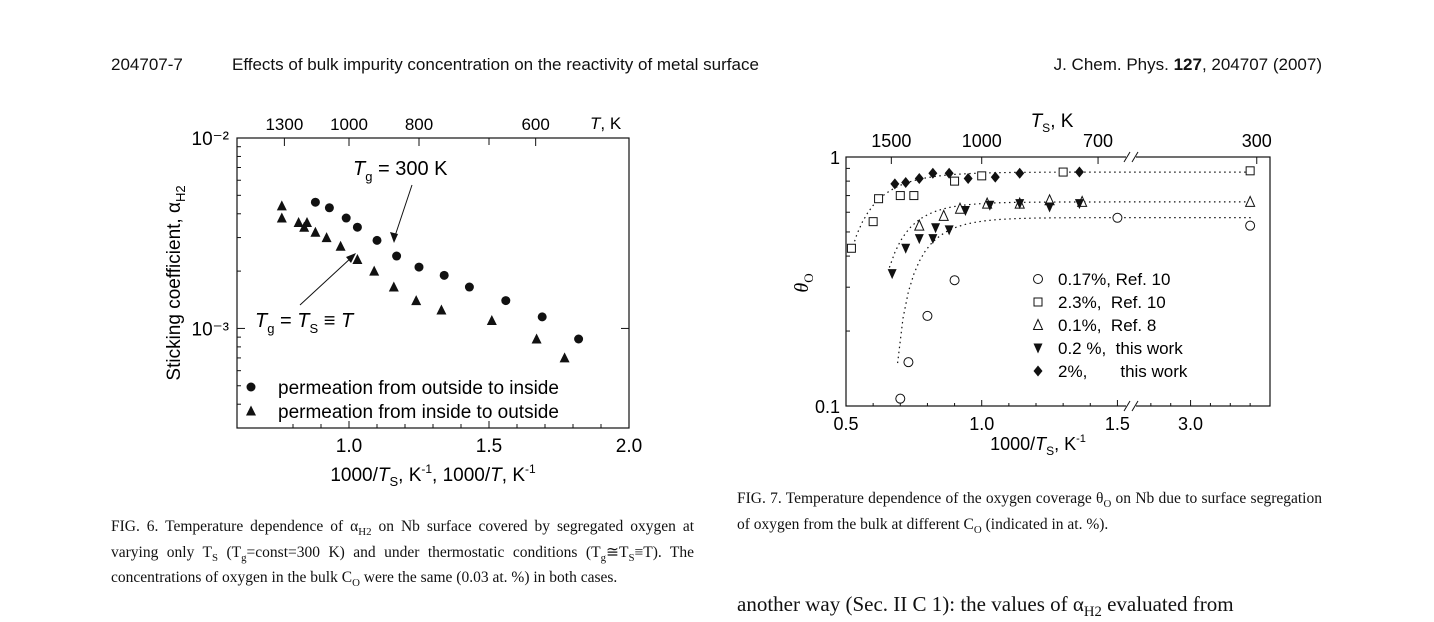 The image size is (1434, 622). Describe the element at coordinates (305, 323) in the screenshot. I see `fig6-annotation-tg-ts: Tg = TS ≡ T` at that location.